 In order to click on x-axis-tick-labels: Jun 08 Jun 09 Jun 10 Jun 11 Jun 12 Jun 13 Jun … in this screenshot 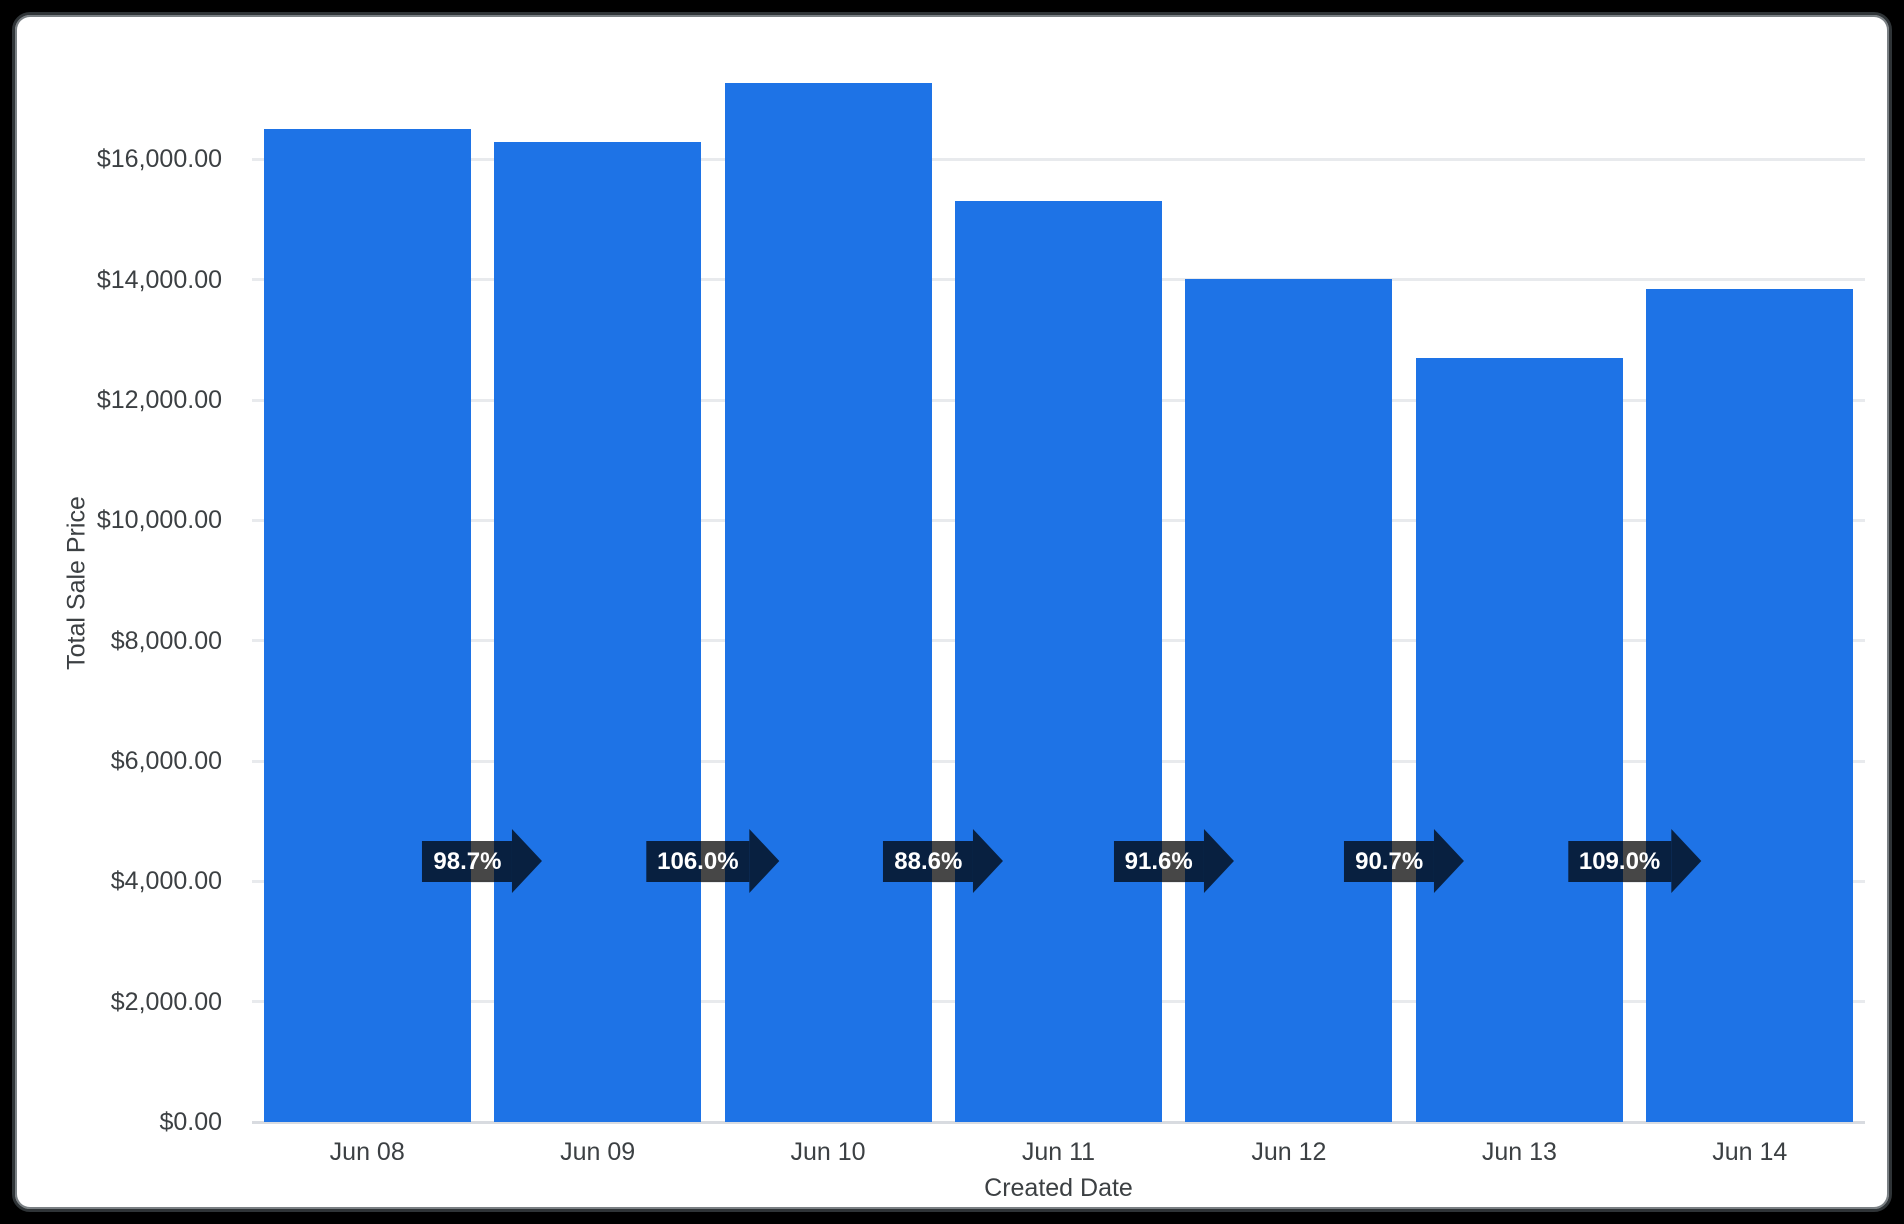, I will do `click(1058, 1152)`.